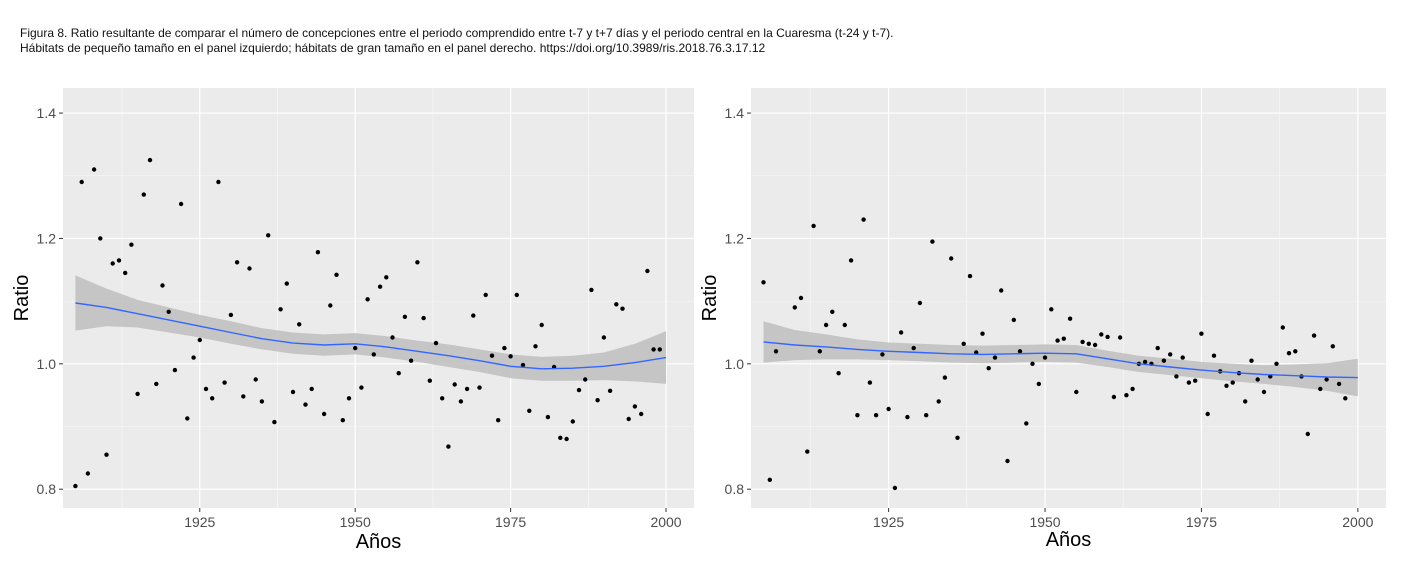 This screenshot has width=1401, height=567. Describe the element at coordinates (1044, 522) in the screenshot. I see `right-x-tick-label: 1950` at that location.